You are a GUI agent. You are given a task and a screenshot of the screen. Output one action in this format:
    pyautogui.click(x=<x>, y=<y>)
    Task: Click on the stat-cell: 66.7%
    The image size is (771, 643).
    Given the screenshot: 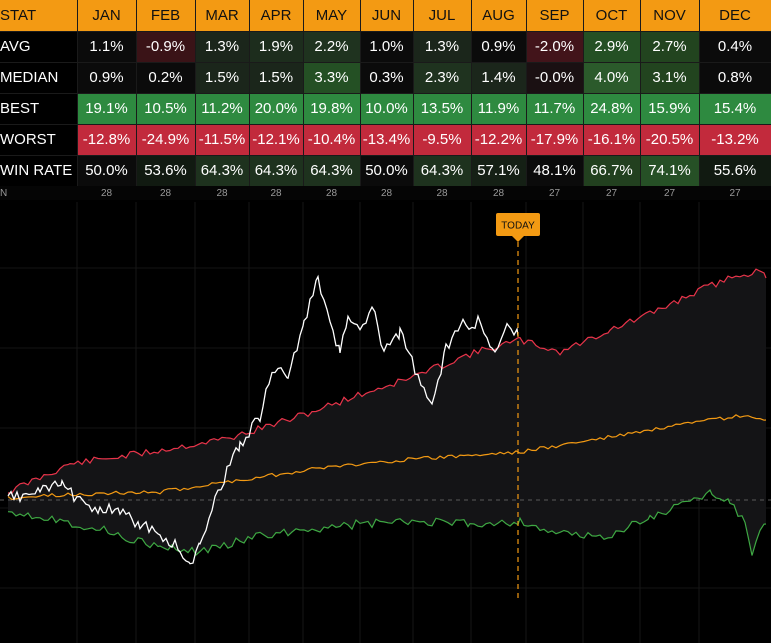 What is the action you would take?
    pyautogui.click(x=612, y=170)
    